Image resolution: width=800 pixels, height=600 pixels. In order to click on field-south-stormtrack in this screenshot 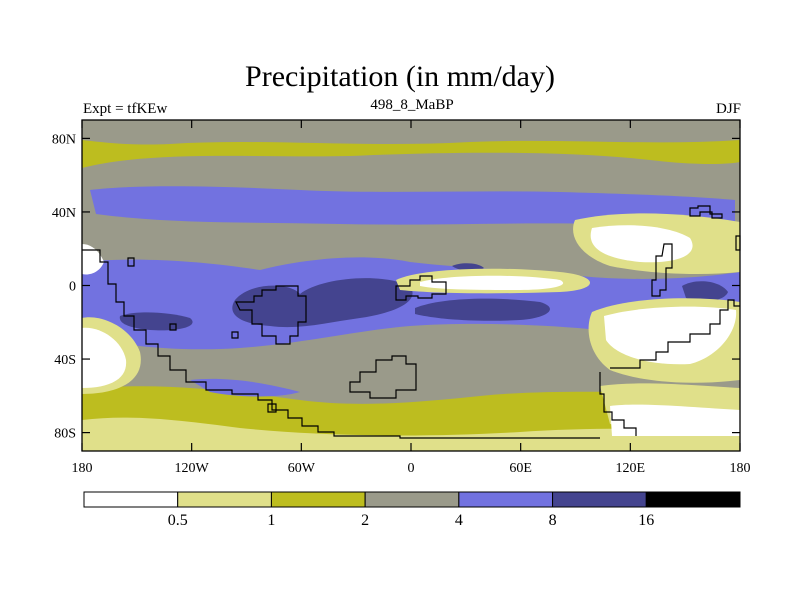, I will do `click(245, 387)`.